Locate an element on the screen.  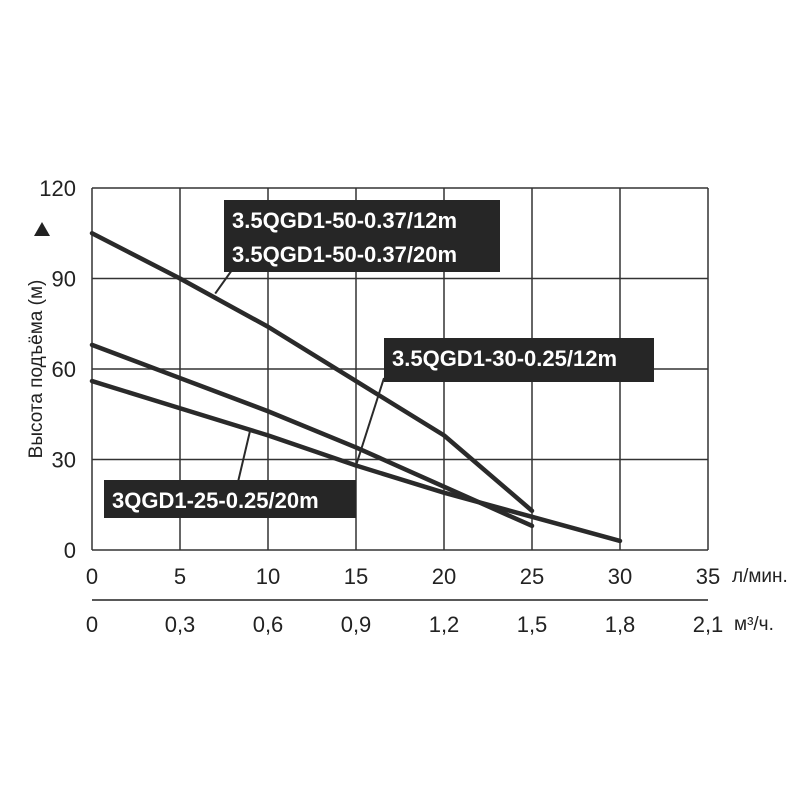
x-tick-label-m3h: 2,1 is located at coordinates (708, 624).